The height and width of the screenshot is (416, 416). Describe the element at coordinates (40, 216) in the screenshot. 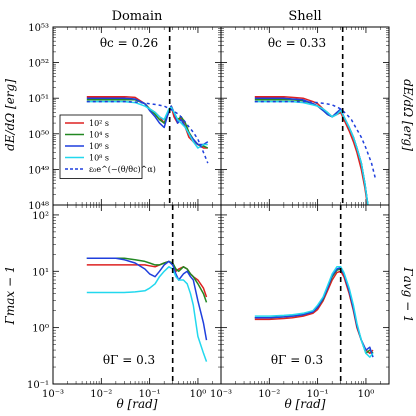

I see `y-tick-label: 10²` at that location.